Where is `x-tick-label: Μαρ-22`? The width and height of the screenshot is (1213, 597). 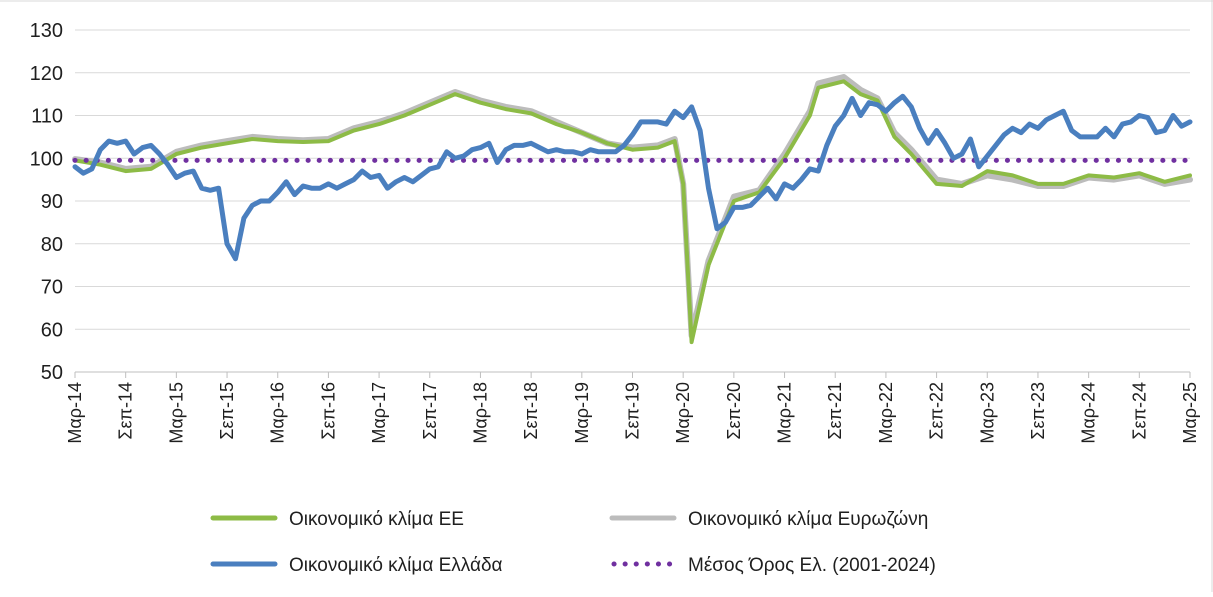
x-tick-label: Μαρ-22 is located at coordinates (886, 413).